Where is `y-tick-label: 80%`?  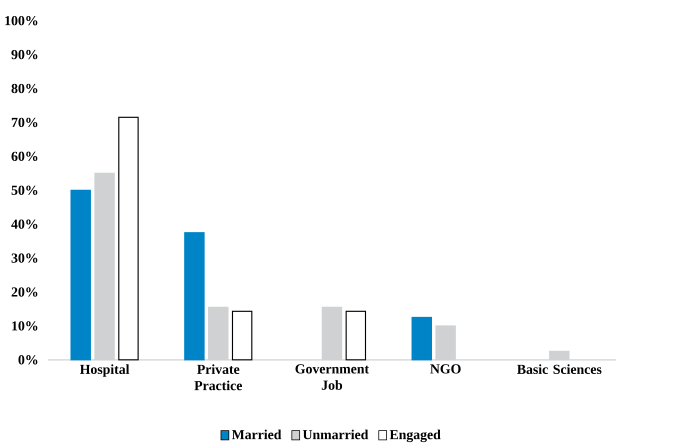
y-tick-label: 80% is located at coordinates (25, 89).